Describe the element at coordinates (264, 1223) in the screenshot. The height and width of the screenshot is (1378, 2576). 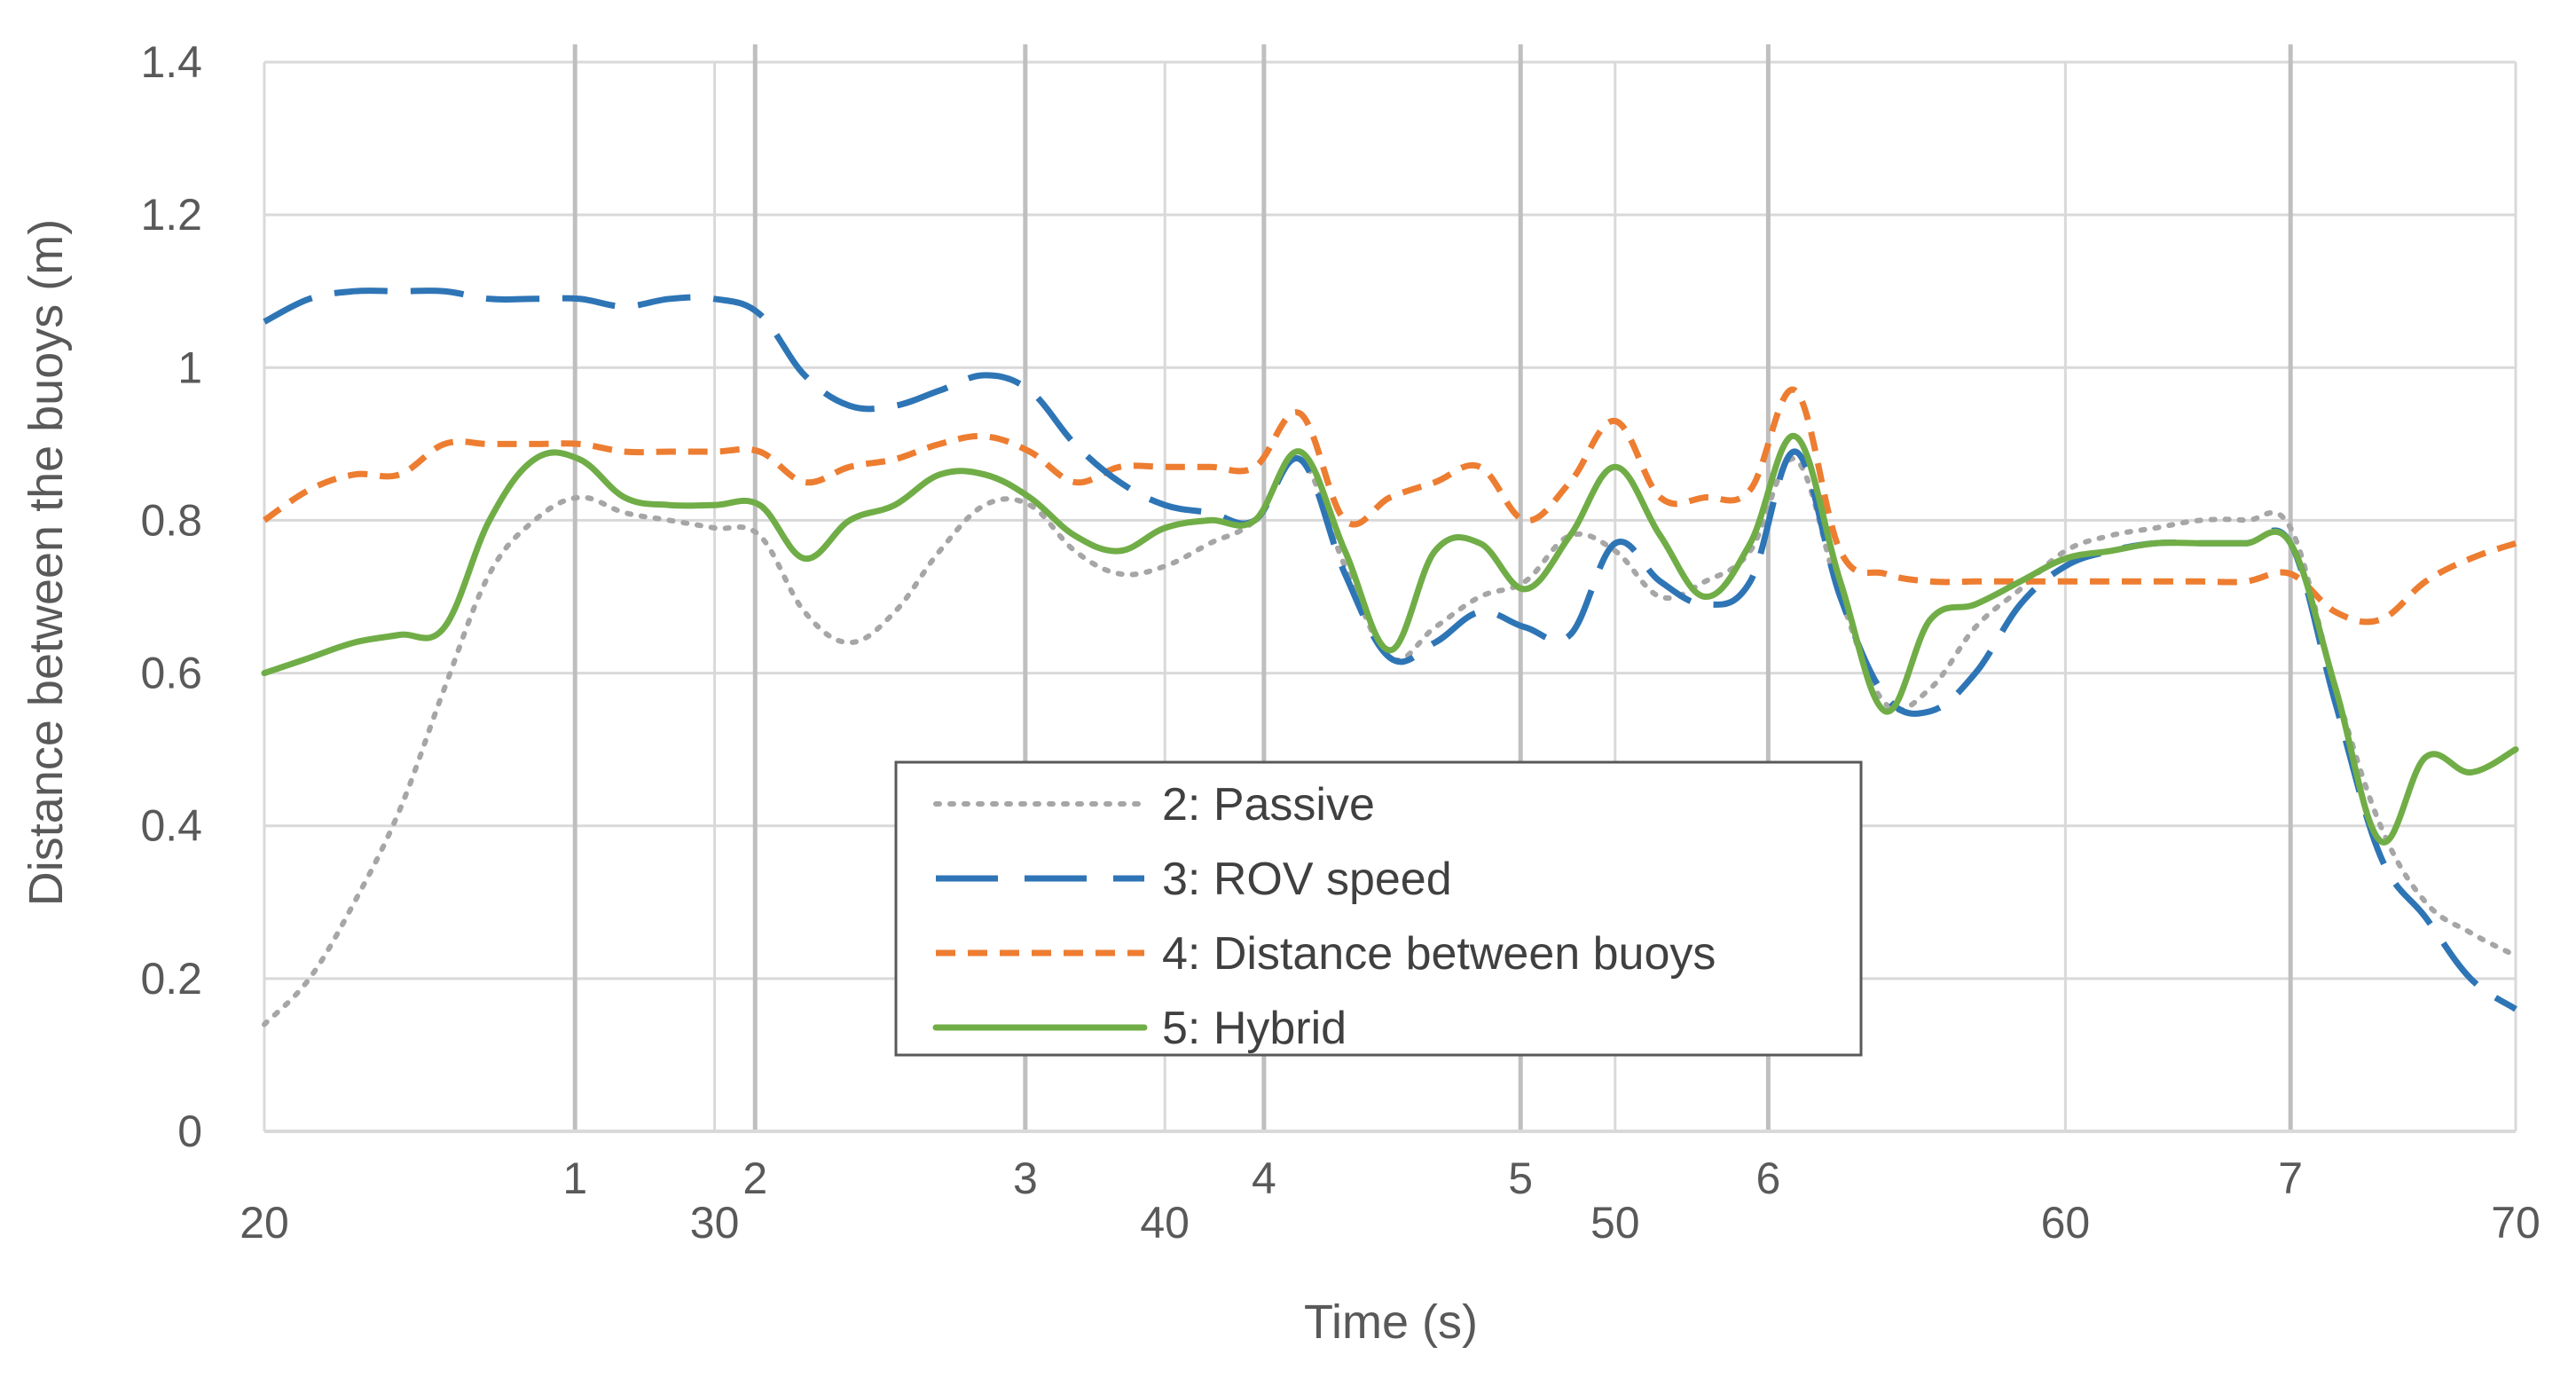
I see `x-tick-label-0: 20` at that location.